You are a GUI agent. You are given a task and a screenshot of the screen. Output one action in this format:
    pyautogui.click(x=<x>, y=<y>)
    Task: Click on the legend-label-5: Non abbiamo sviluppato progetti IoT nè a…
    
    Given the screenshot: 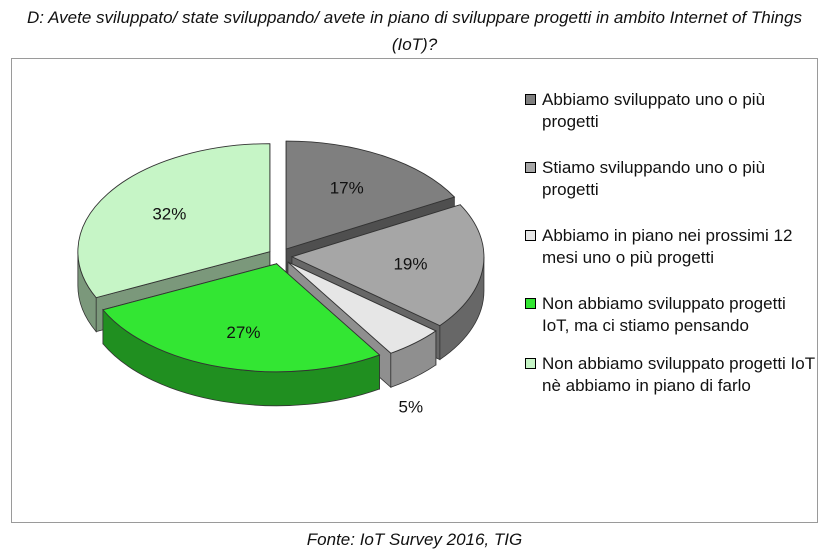 What is the action you would take?
    pyautogui.click(x=678, y=374)
    